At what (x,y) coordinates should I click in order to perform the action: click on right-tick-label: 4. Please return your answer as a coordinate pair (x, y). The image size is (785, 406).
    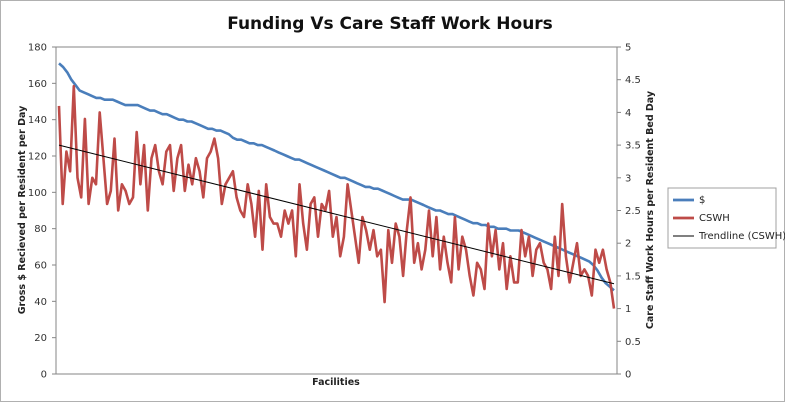
    Looking at the image, I should click on (628, 113).